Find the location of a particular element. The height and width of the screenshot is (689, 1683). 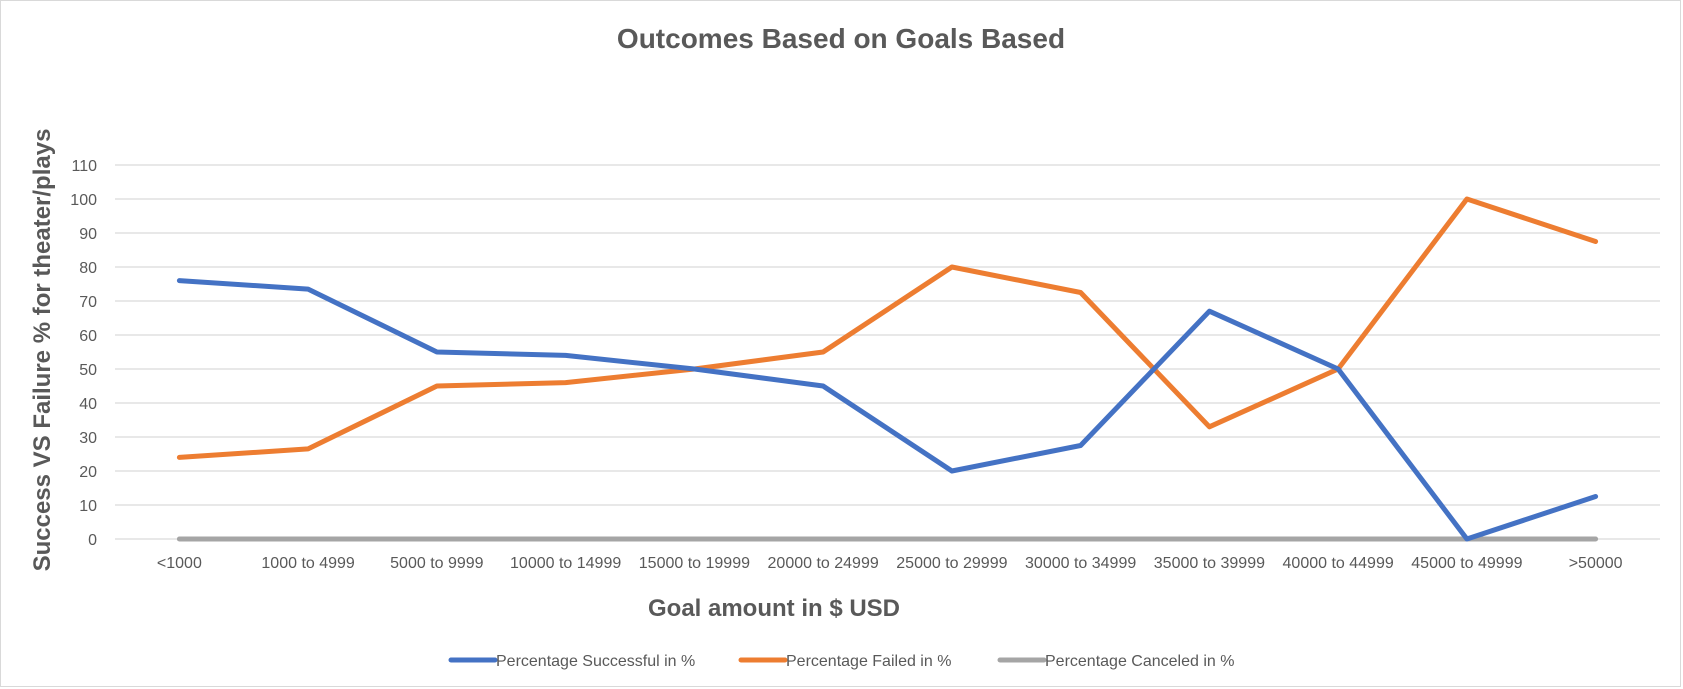

x-tick-label: <1000 is located at coordinates (179, 563).